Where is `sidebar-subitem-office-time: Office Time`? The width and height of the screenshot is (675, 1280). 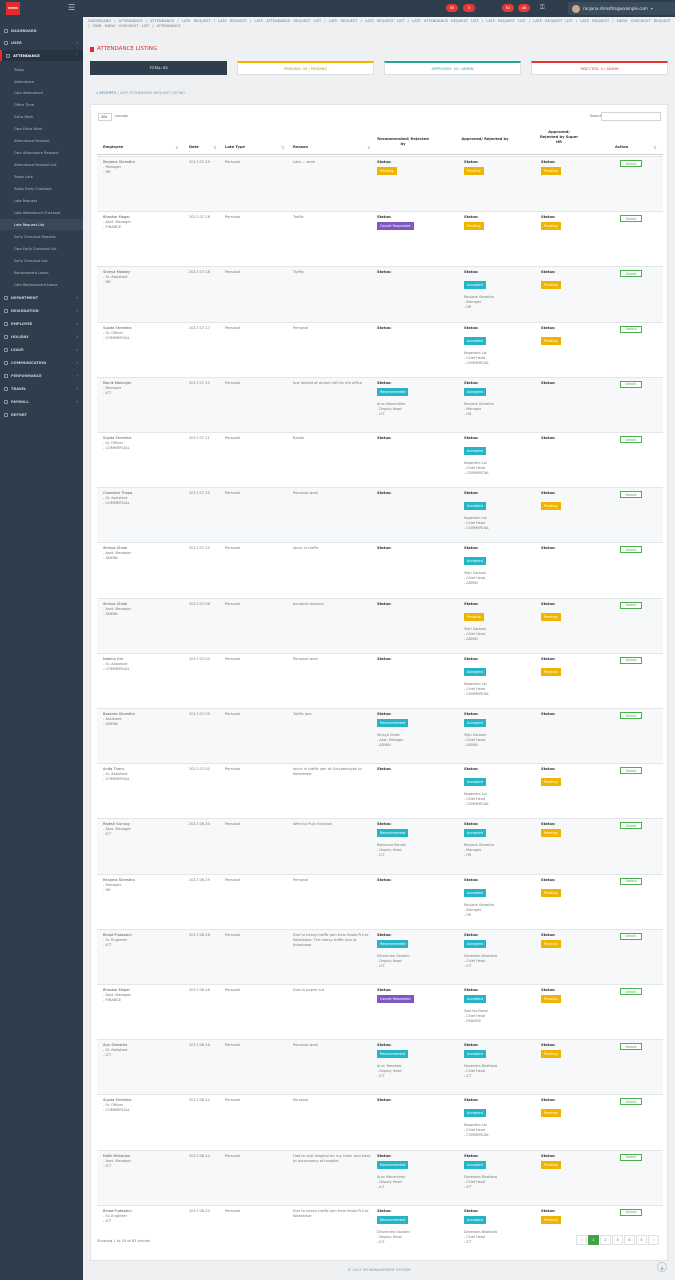 sidebar-subitem-office-time: Office Time is located at coordinates (24, 104).